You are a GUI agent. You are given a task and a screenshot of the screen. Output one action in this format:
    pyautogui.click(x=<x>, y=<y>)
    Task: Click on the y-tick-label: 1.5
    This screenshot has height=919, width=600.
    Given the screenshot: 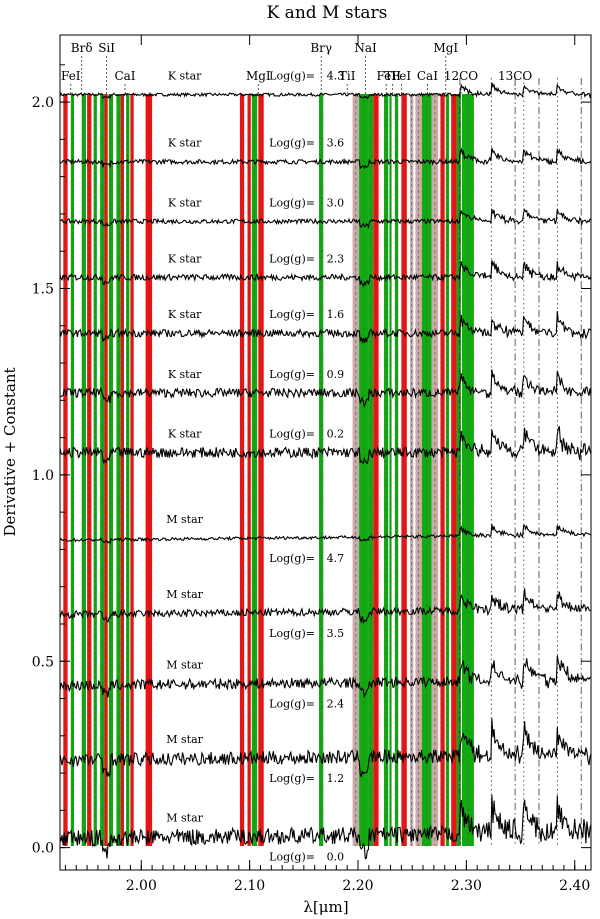 What is the action you would take?
    pyautogui.click(x=43, y=289)
    